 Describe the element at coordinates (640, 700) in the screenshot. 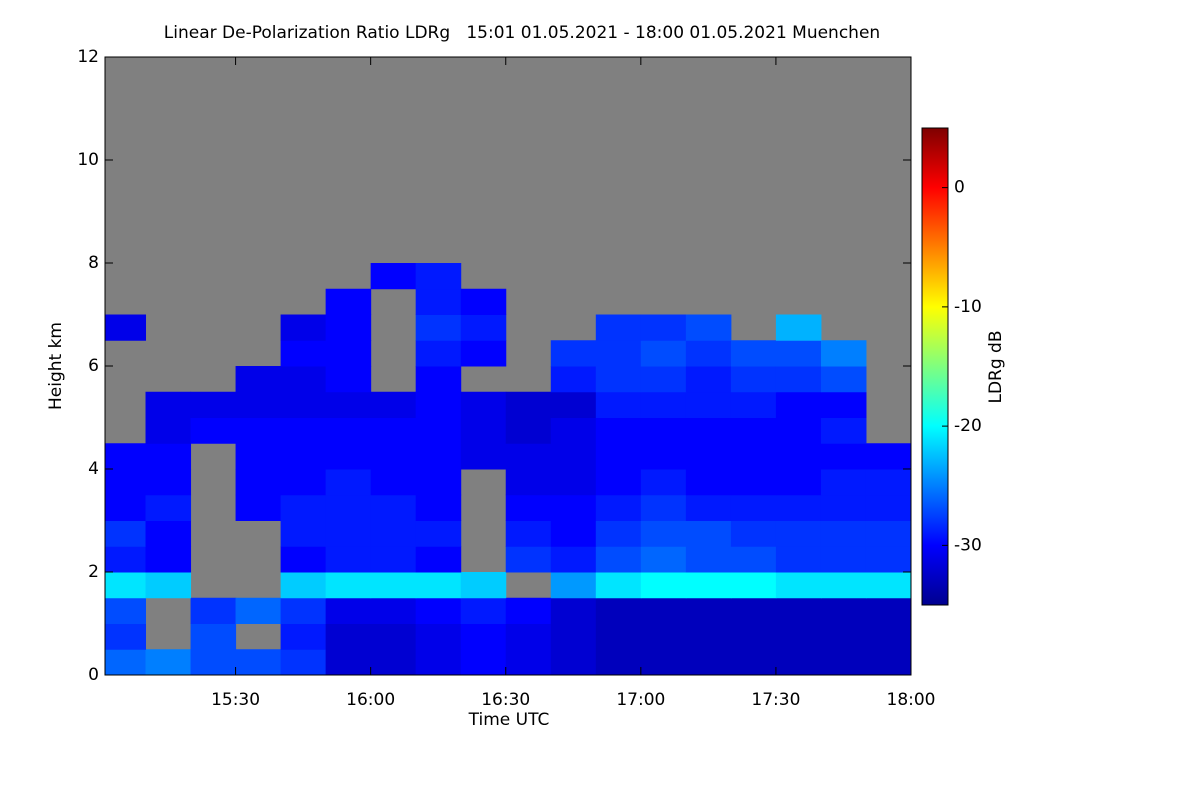

I see `x-tick-label: 17:00` at that location.